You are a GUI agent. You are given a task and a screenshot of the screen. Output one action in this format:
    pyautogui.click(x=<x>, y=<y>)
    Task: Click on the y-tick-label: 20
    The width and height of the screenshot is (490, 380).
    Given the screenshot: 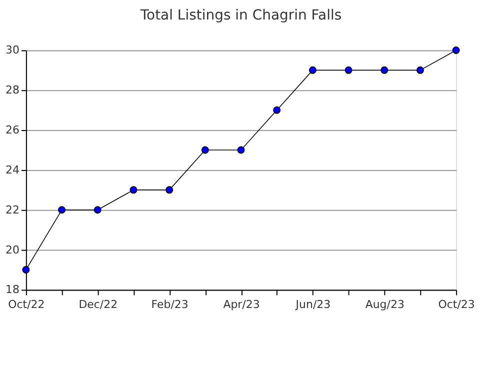 What is the action you would take?
    pyautogui.click(x=12, y=249)
    